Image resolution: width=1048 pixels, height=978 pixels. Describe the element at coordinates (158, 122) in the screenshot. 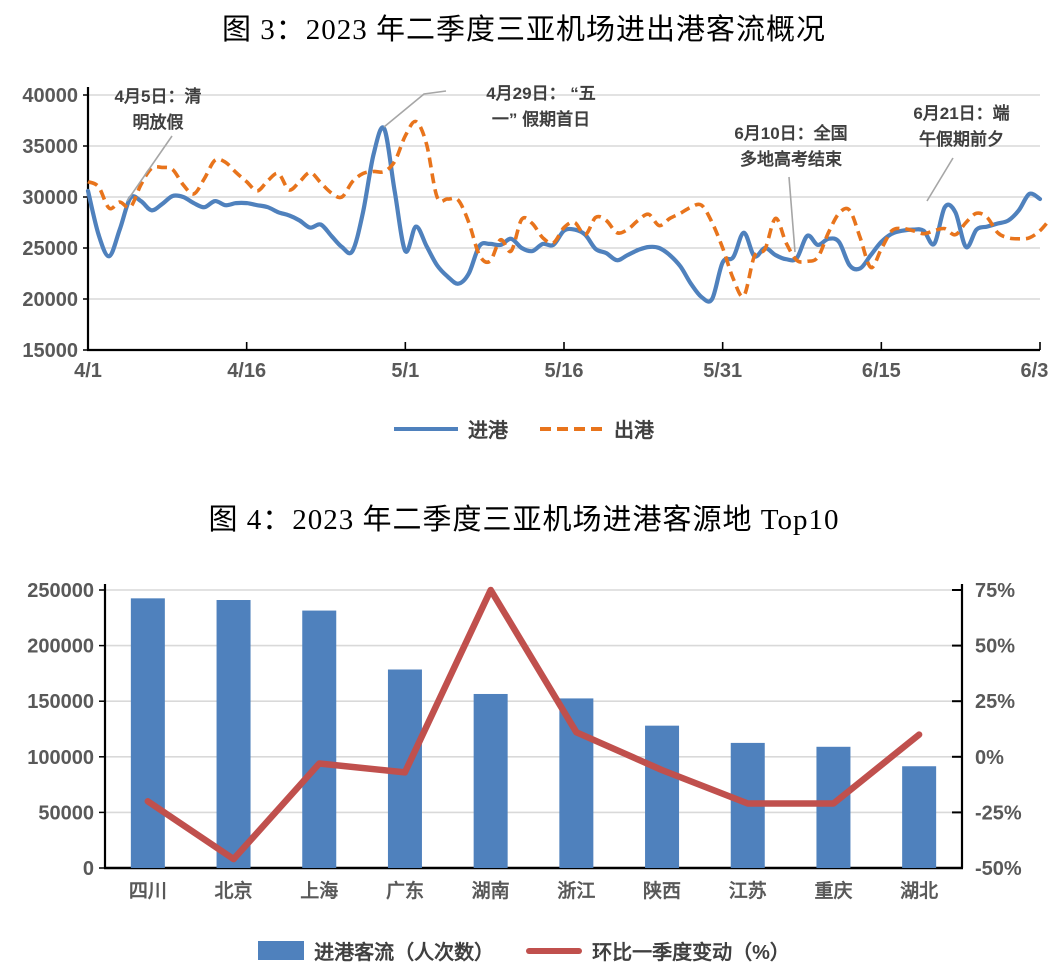

I see `annotation-line: 明放假` at that location.